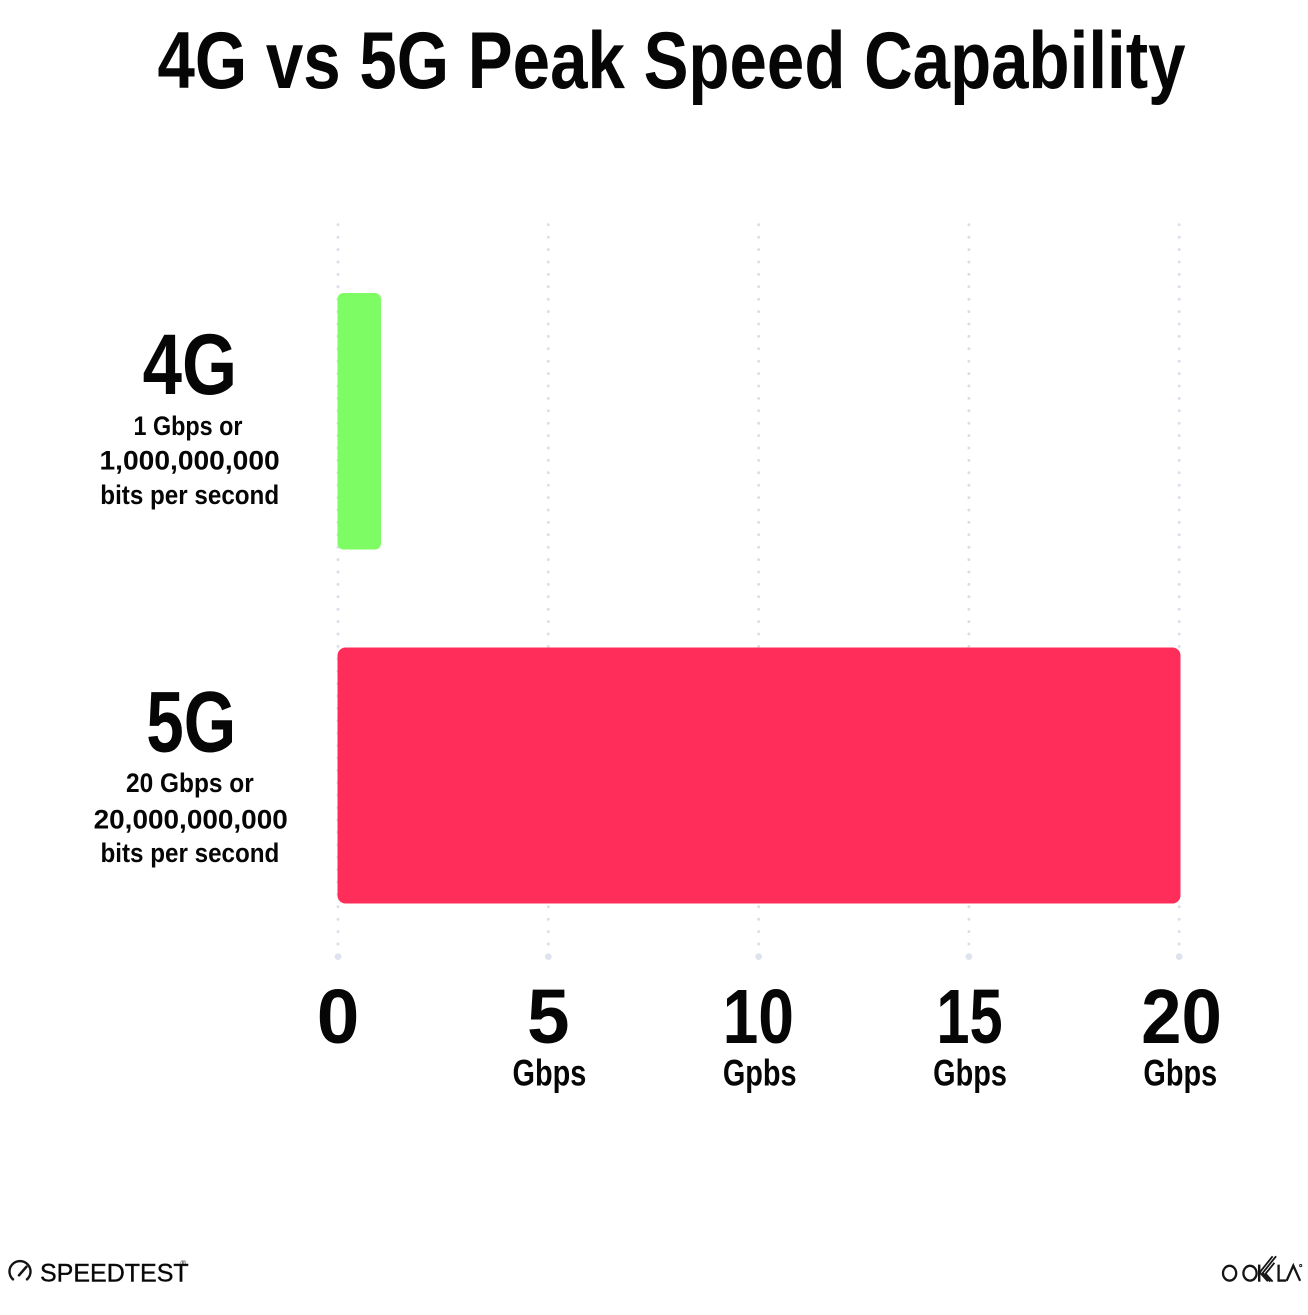 The image size is (1308, 1315). I want to click on svg-text: Gpbs, so click(760, 1073).